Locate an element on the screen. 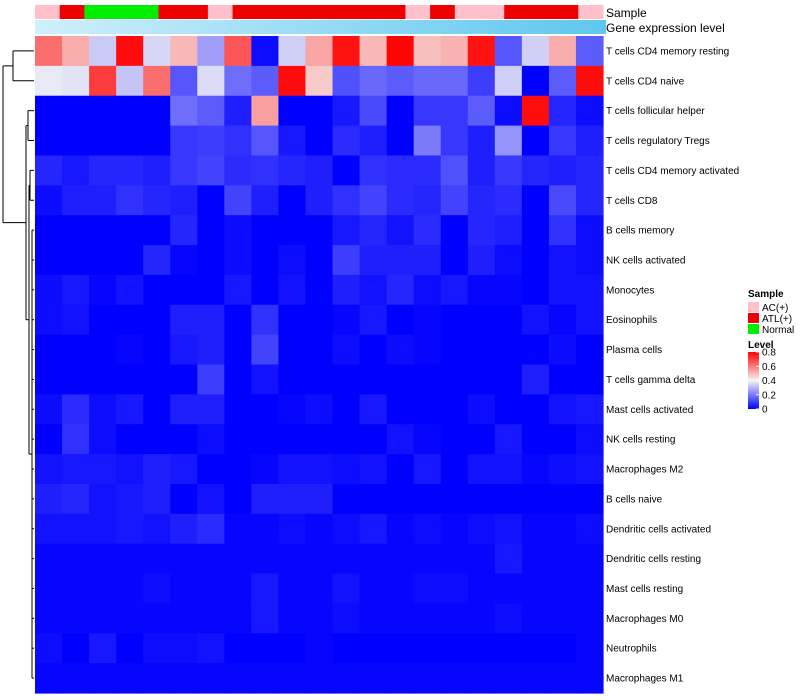  level-legend-title: Level is located at coordinates (761, 345).